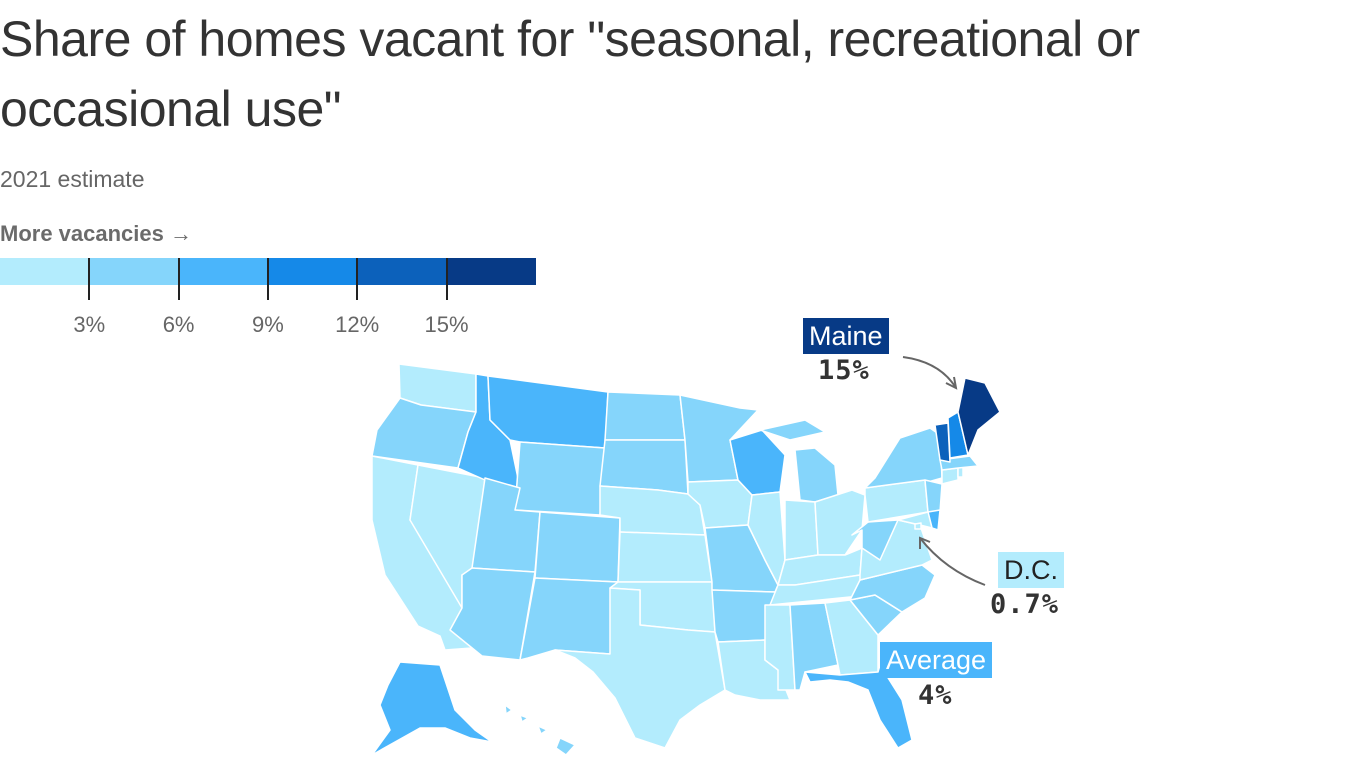  What do you see at coordinates (1025, 604) in the screenshot?
I see `dc-callout-value: 0.7%` at bounding box center [1025, 604].